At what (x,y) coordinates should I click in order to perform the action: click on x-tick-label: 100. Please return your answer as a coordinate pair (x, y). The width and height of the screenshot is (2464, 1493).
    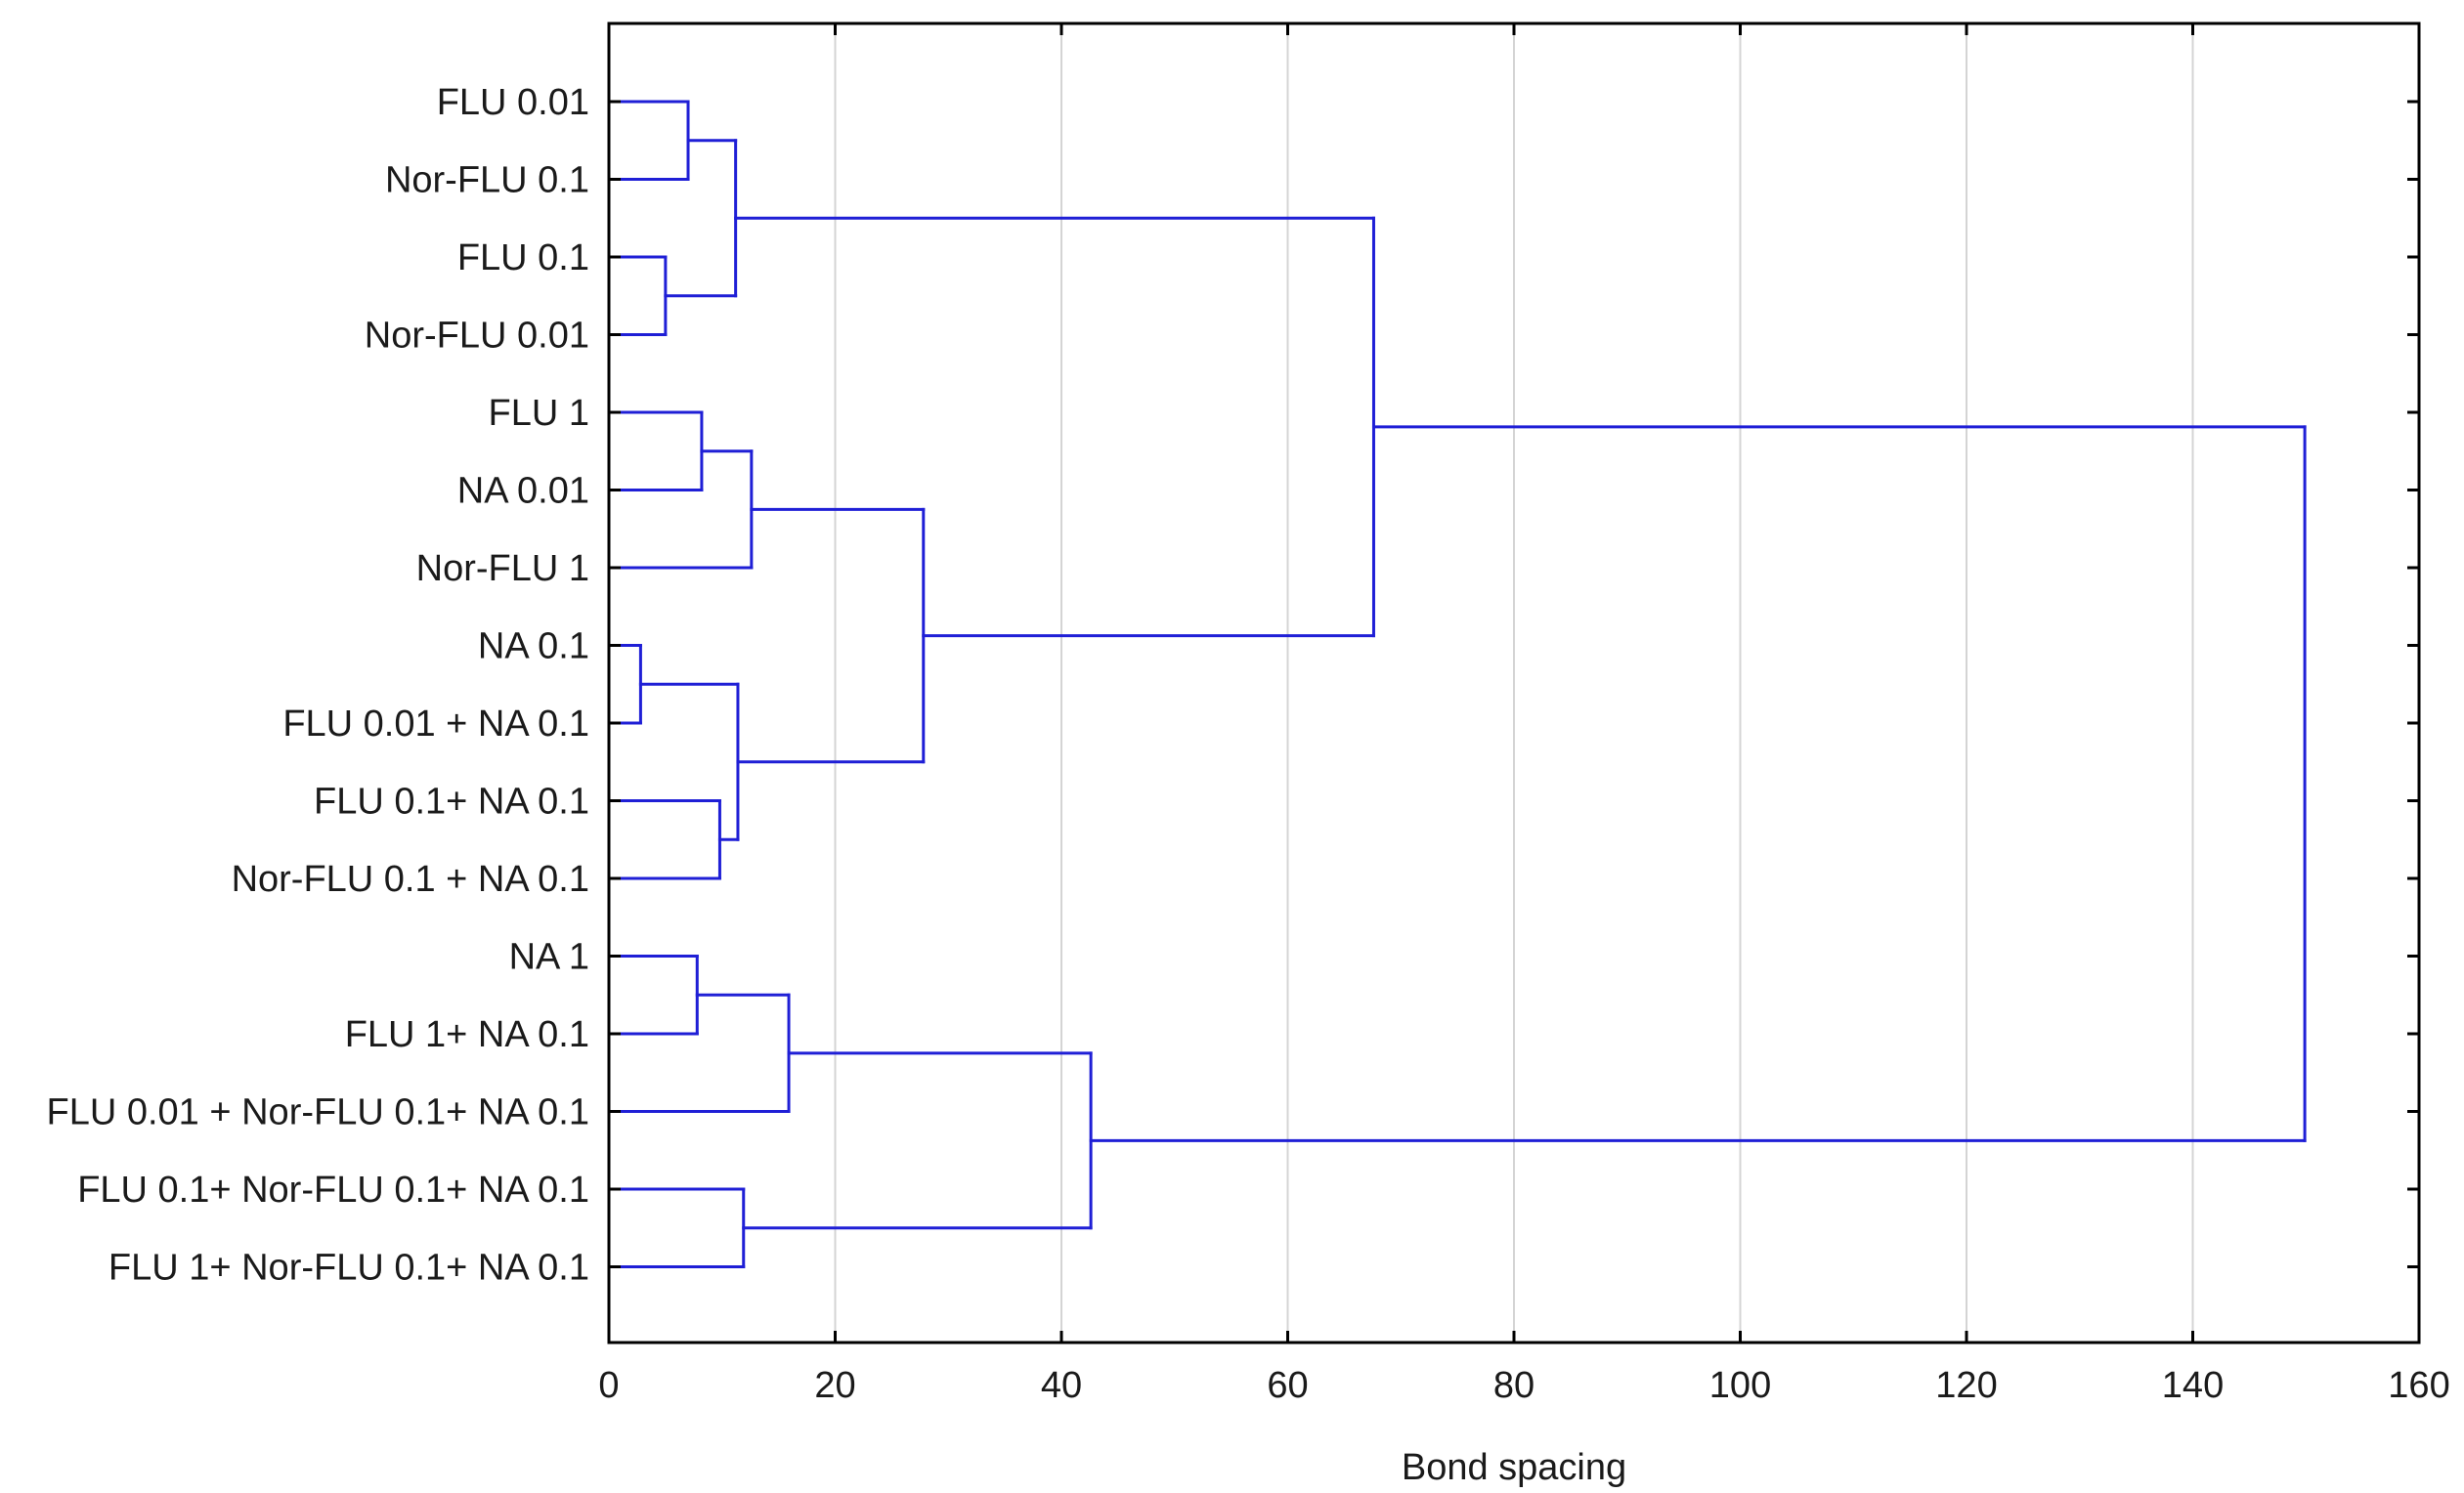
    Looking at the image, I should click on (1740, 1385).